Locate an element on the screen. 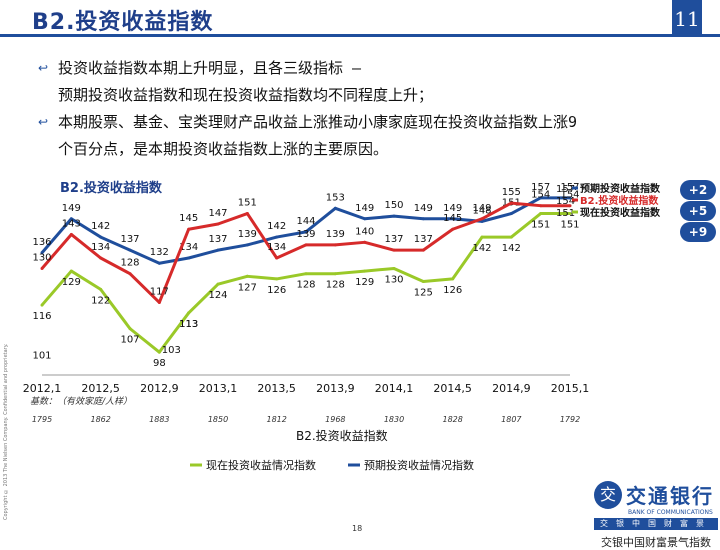  extra-data-label: 113 is located at coordinates (188, 324).